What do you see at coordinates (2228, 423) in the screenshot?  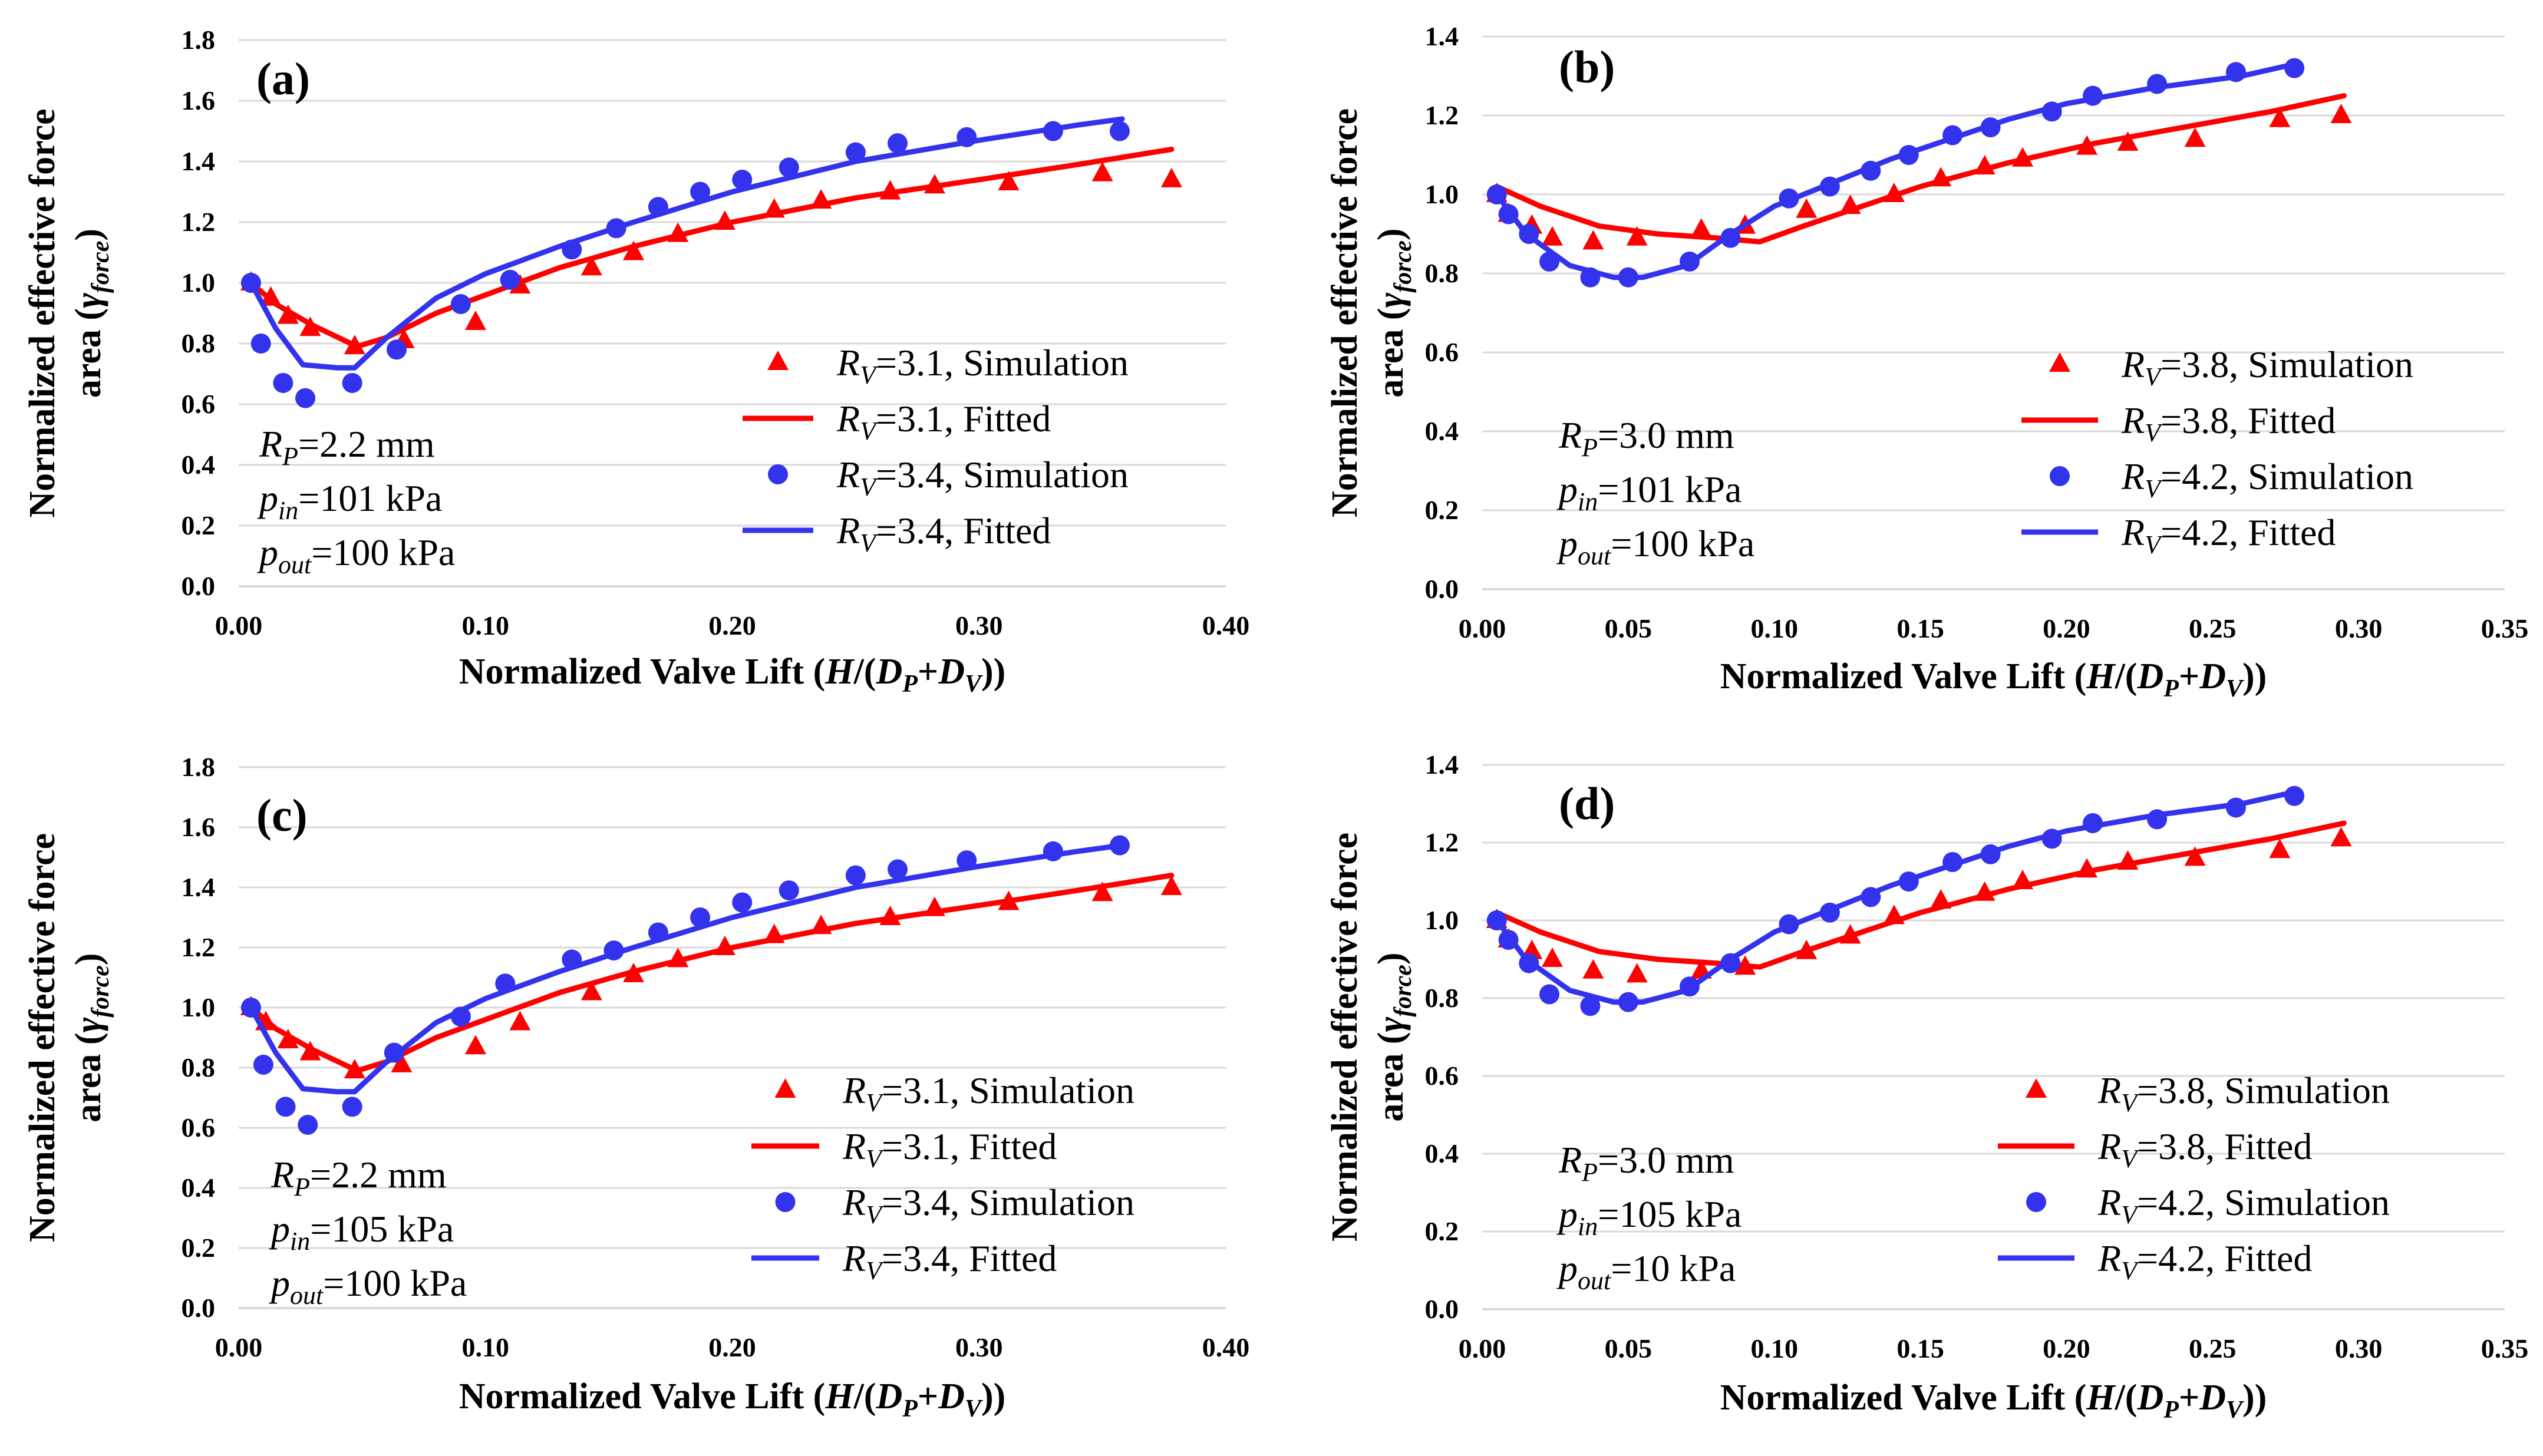 I see `legend-label: RV=3.8, Fitted` at bounding box center [2228, 423].